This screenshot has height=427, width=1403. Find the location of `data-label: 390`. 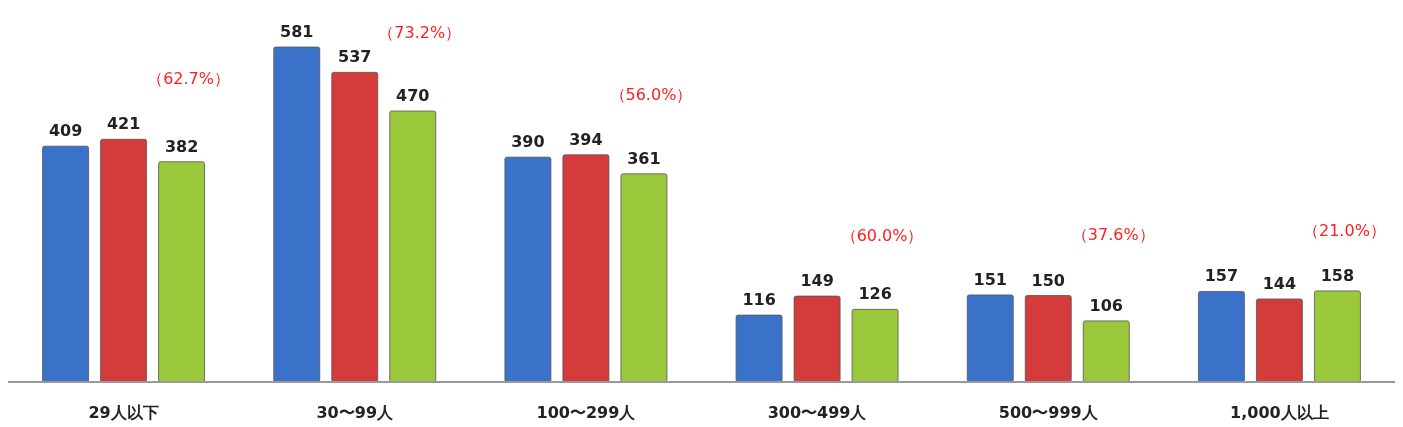

data-label: 390 is located at coordinates (528, 142).